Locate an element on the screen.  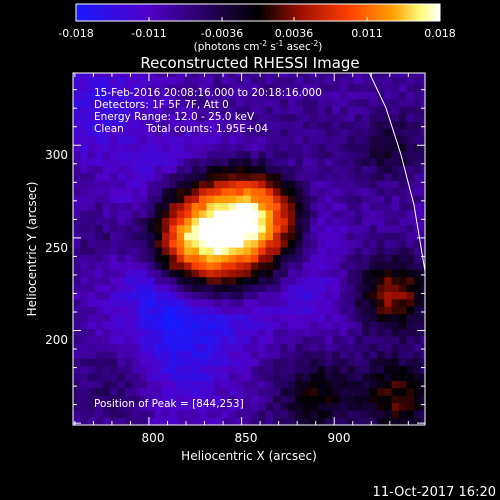
colorbar-tick-label: -0.0036 is located at coordinates (222, 33).